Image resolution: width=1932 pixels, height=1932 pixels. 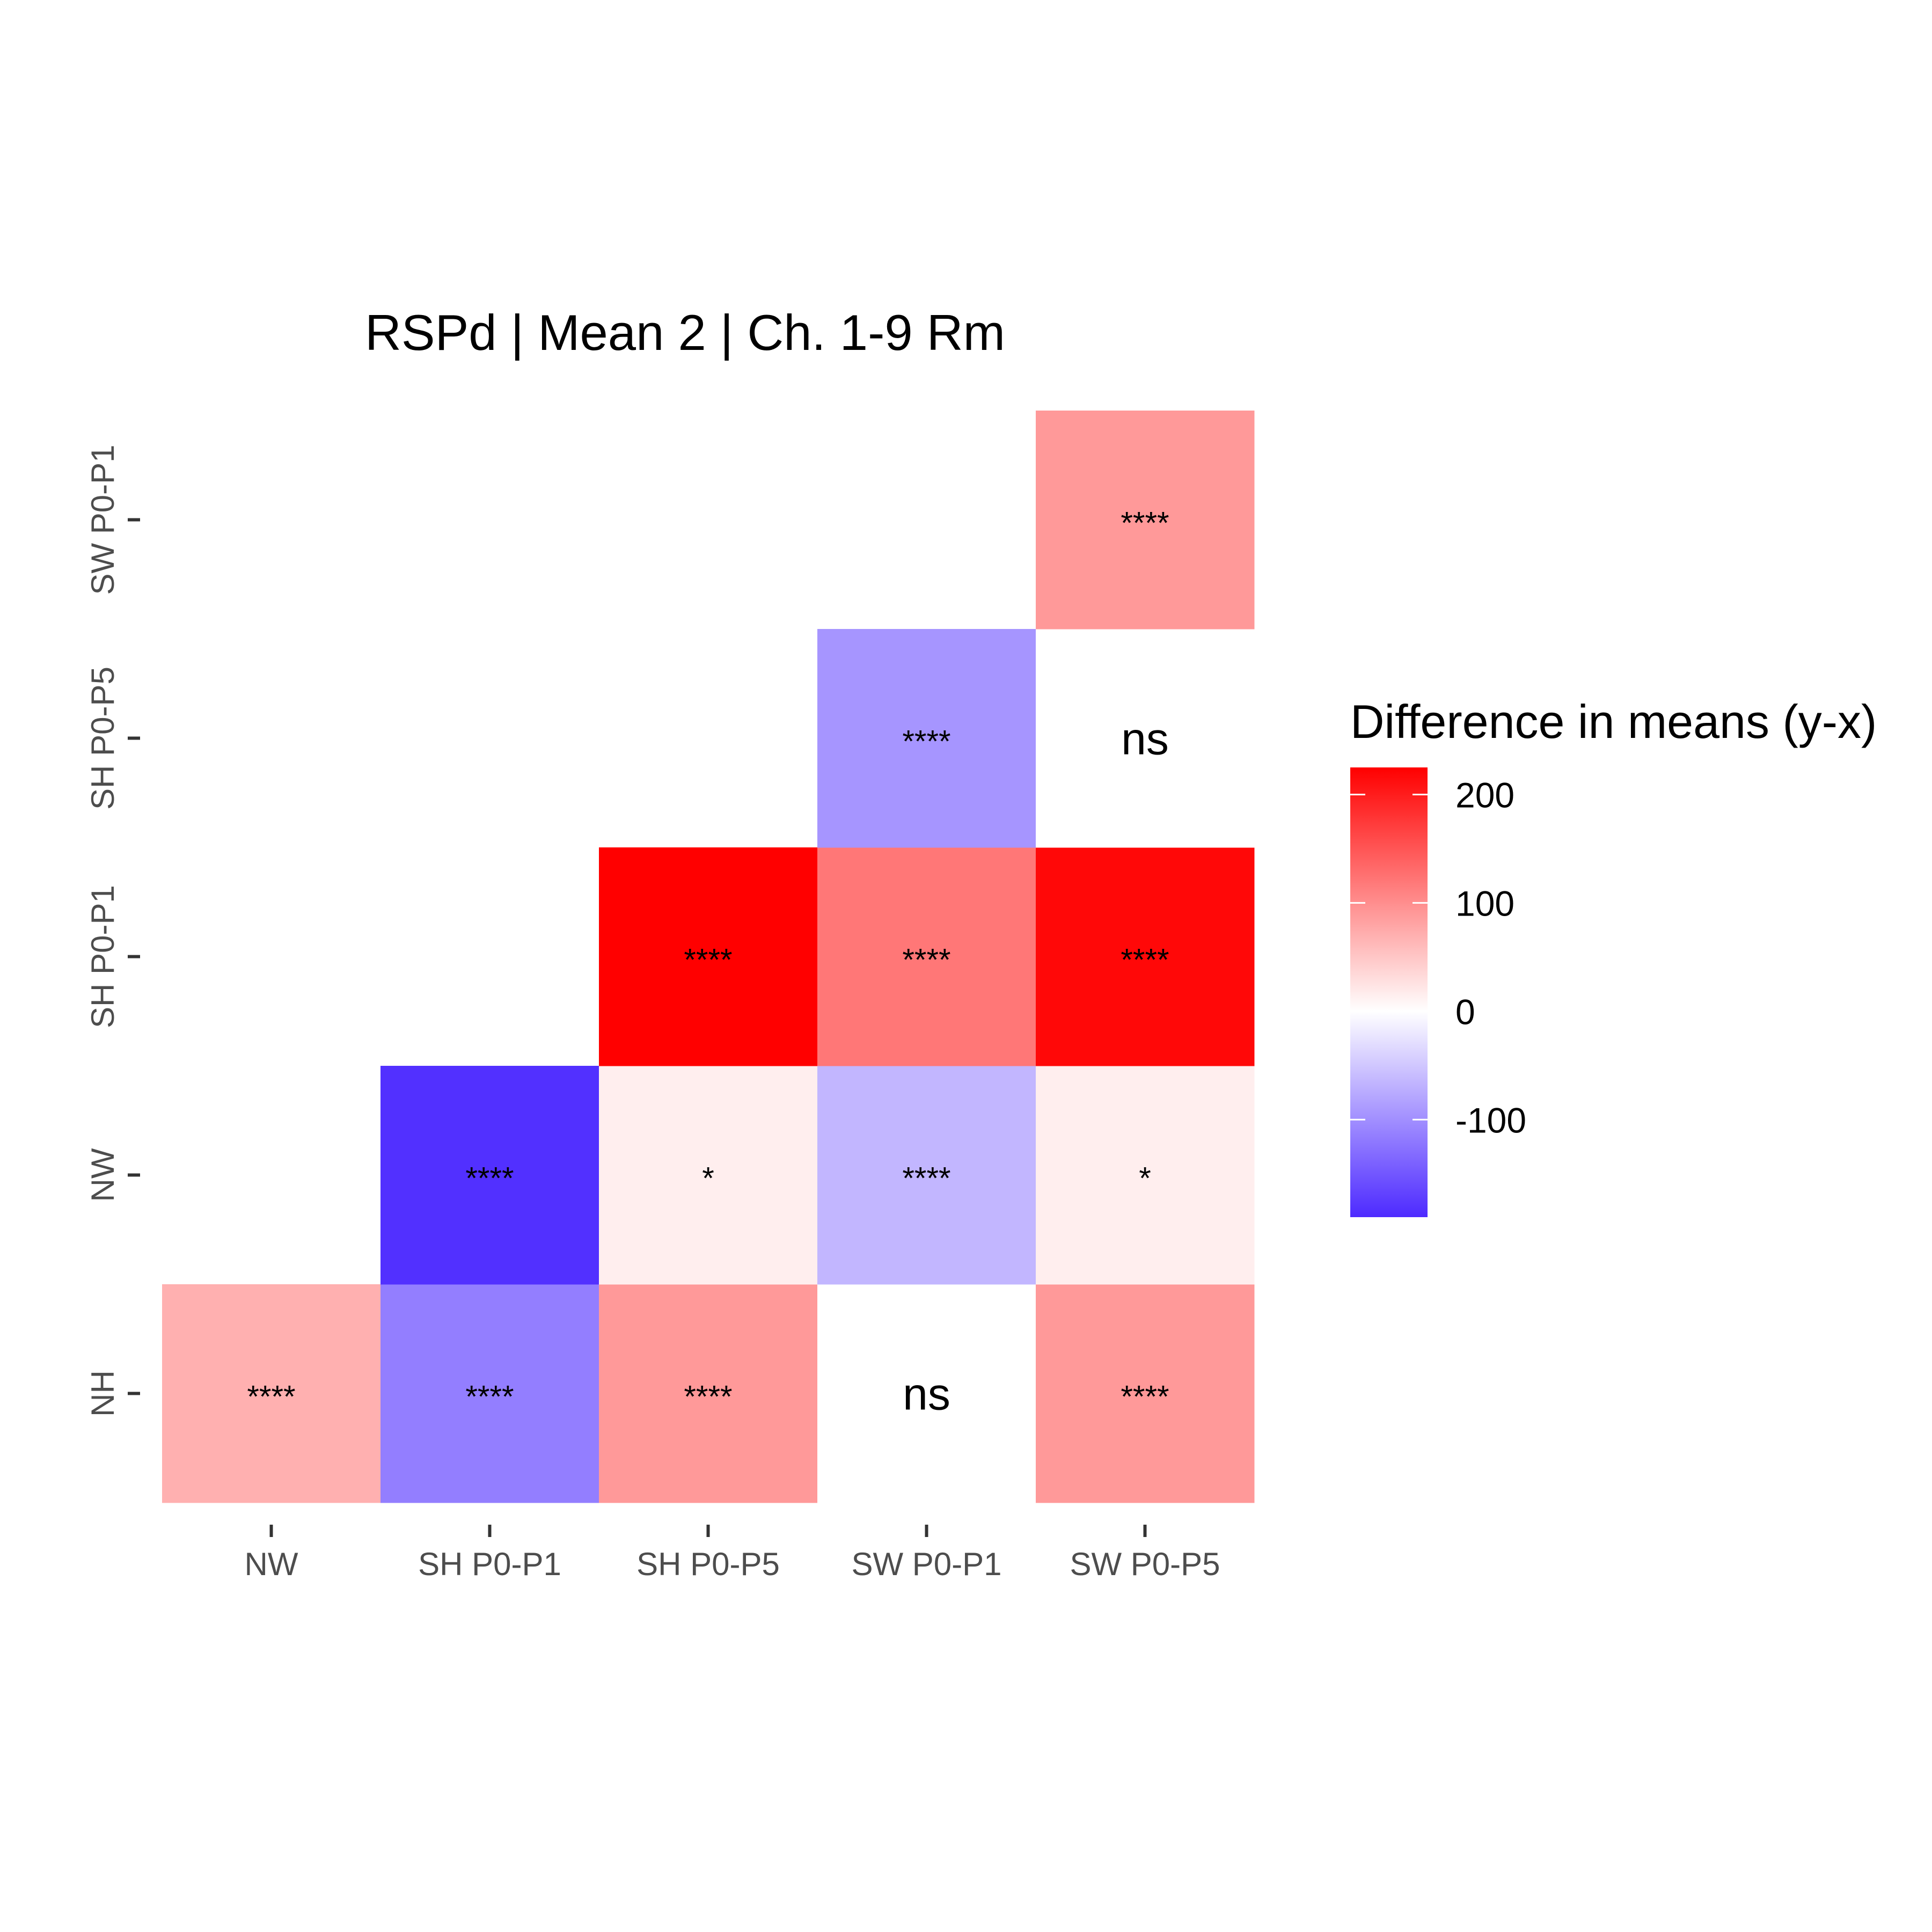 What do you see at coordinates (1438, 957) in the screenshot?
I see `legend-ticks: 200 100 0 -100` at bounding box center [1438, 957].